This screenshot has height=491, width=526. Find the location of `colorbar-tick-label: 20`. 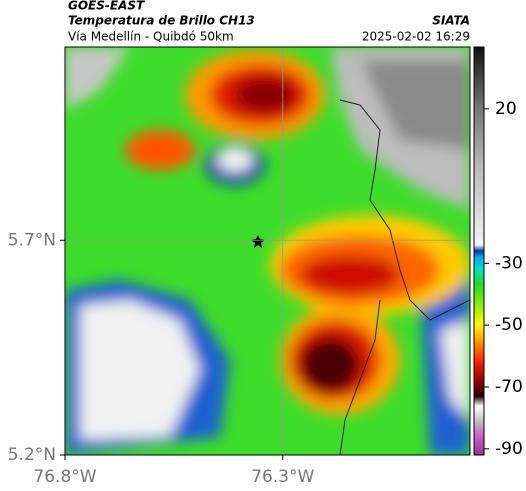

colorbar-tick-label: 20 is located at coordinates (506, 109).